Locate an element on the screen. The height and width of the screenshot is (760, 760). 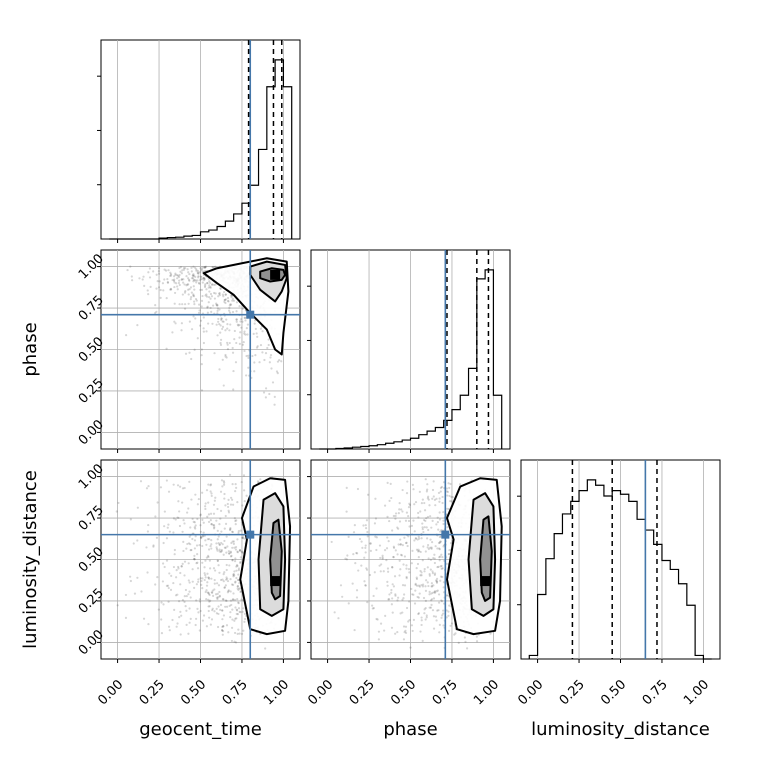
x-tick-label: 0.25 is located at coordinates (572, 692).